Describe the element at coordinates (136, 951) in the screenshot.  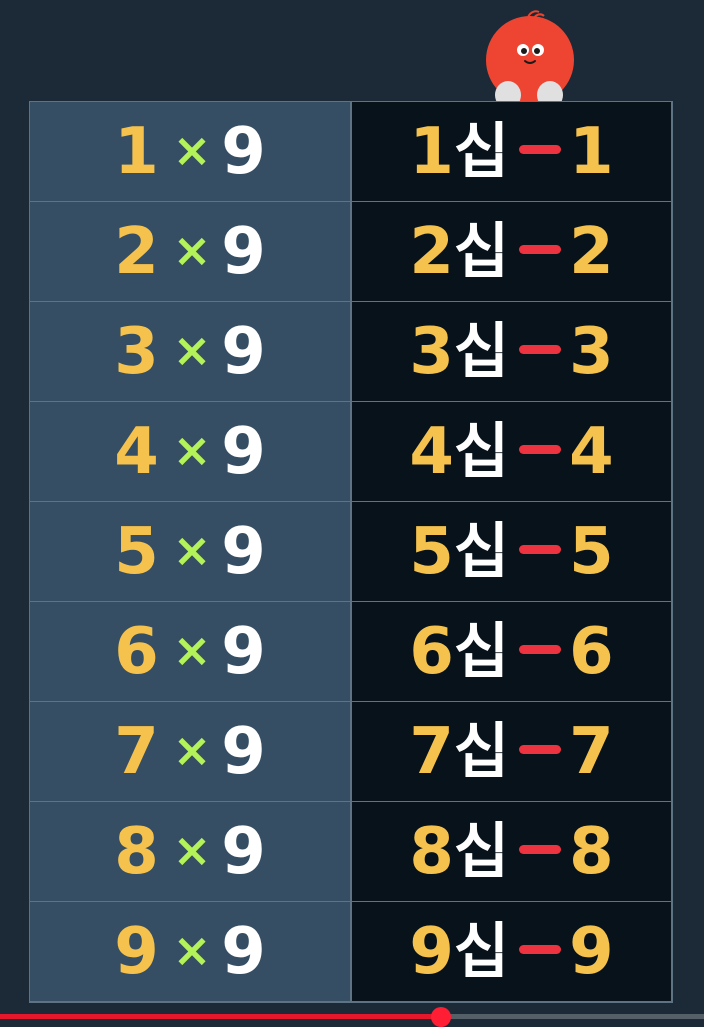
I see `multiplier-digit: 9` at that location.